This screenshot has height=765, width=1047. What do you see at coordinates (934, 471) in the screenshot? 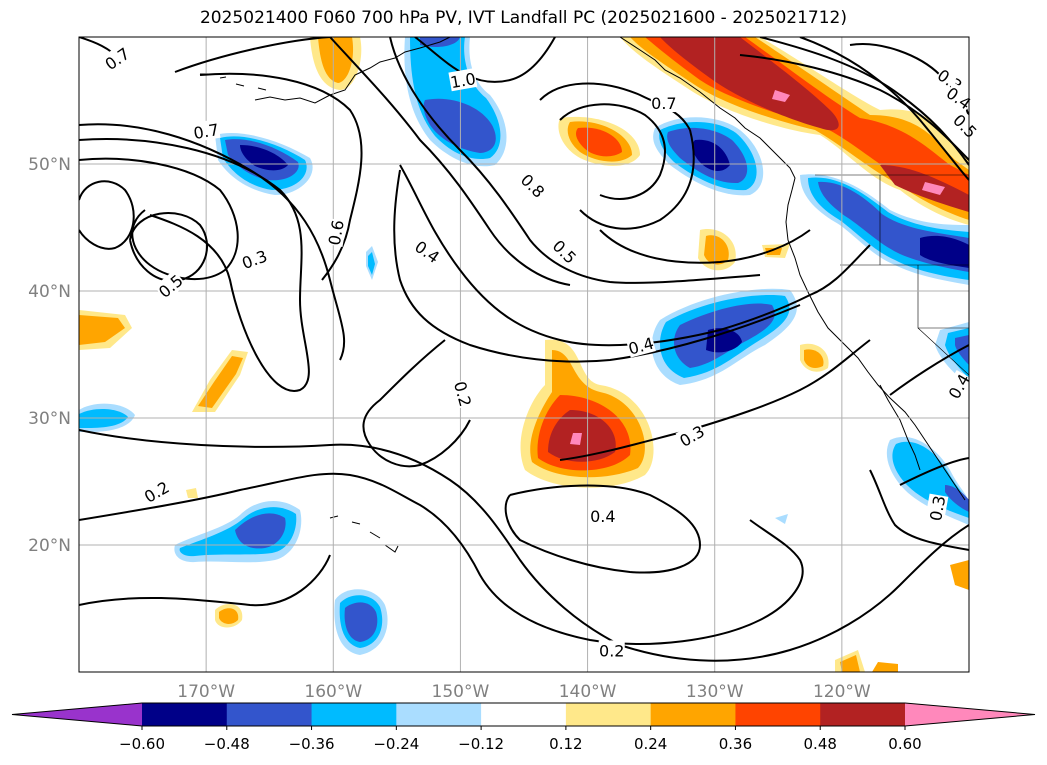
I see `contour-0.2-se` at bounding box center [934, 471].